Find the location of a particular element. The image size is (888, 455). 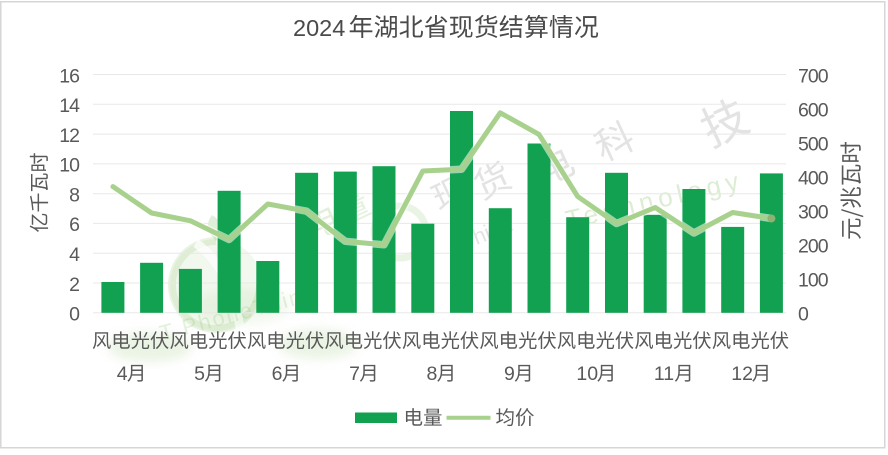

svg-text: 700 is located at coordinates (813, 76).